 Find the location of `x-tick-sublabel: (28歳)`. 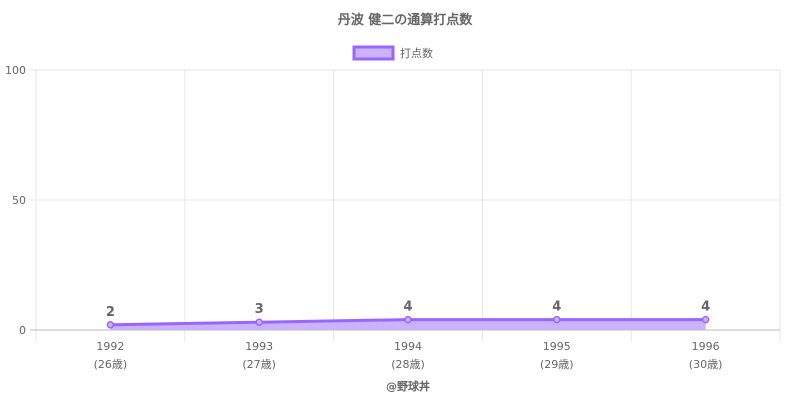

x-tick-sublabel: (28歳) is located at coordinates (408, 364).